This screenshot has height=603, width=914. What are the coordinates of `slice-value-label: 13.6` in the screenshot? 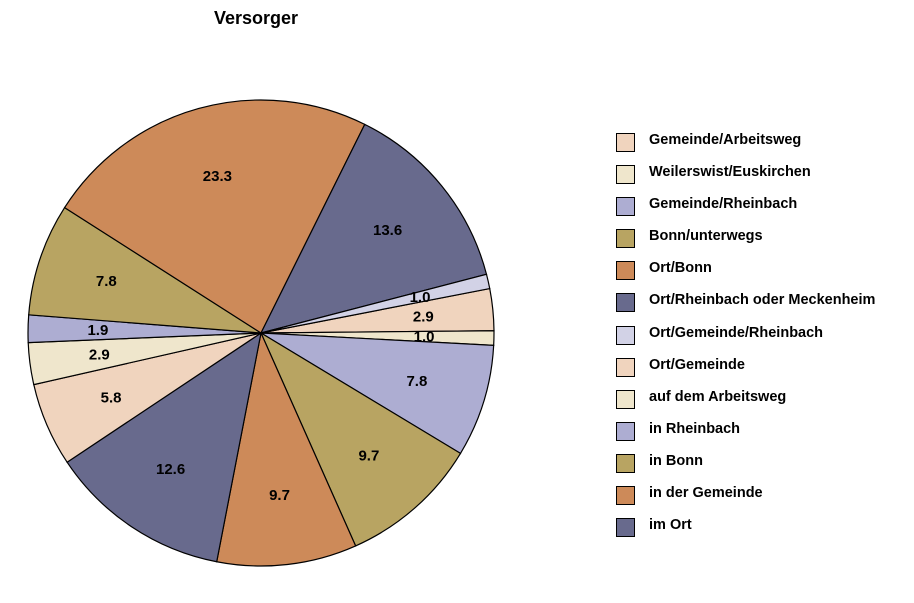 It's located at (387, 230).